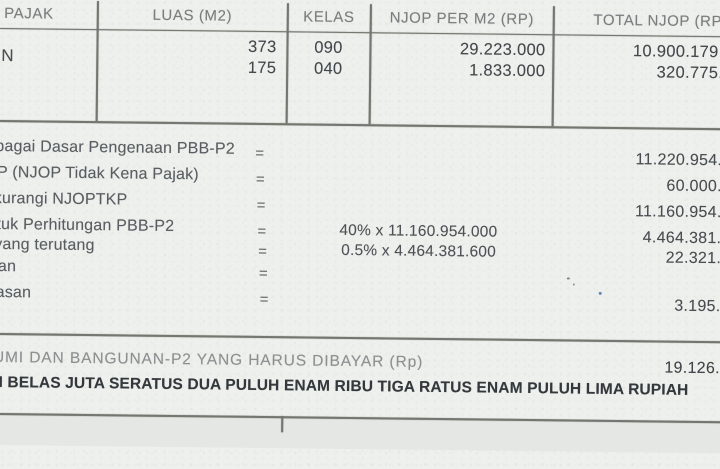 Image resolution: width=720 pixels, height=469 pixels. Describe the element at coordinates (64, 199) in the screenshot. I see `calc-label: kurangi NJOPTKP` at that location.